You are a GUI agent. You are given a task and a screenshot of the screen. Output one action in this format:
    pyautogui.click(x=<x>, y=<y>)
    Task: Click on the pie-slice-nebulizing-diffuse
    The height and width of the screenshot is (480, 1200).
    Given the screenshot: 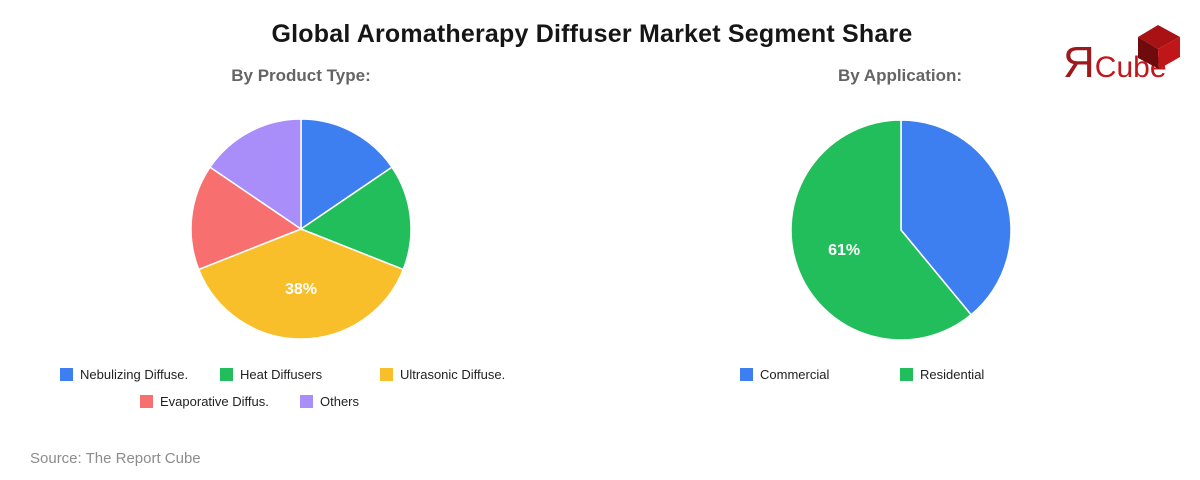 What is the action you would take?
    pyautogui.click(x=347, y=174)
    